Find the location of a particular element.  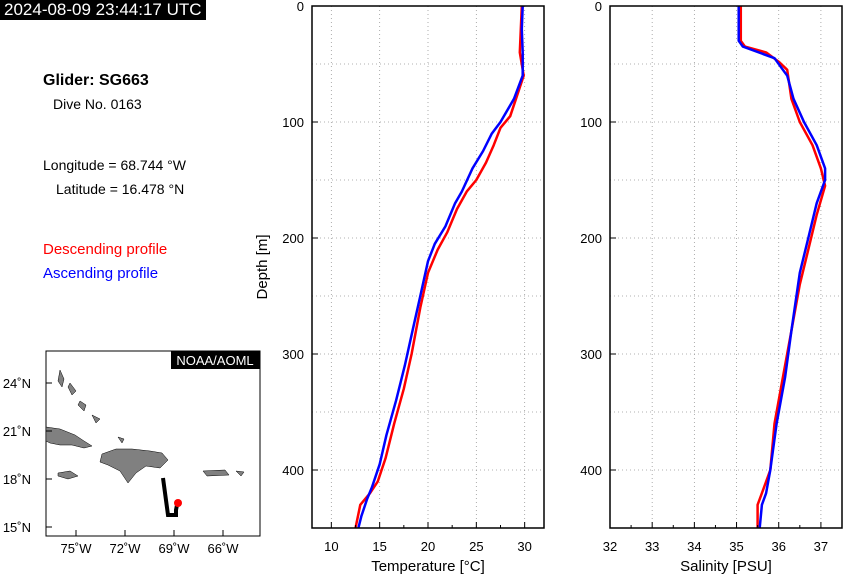

x-tick-label: 32 is located at coordinates (610, 546).